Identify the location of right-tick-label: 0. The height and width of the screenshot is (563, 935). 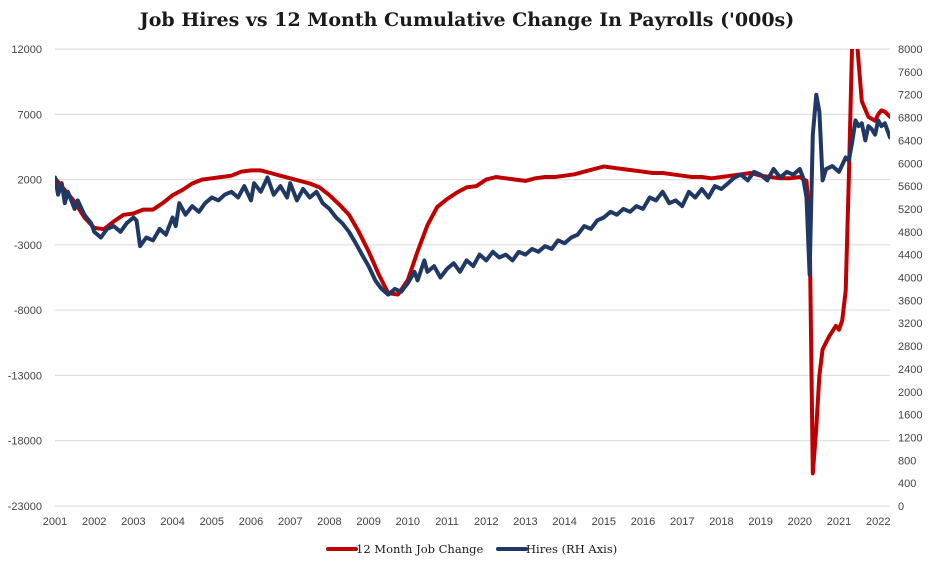
(901, 507).